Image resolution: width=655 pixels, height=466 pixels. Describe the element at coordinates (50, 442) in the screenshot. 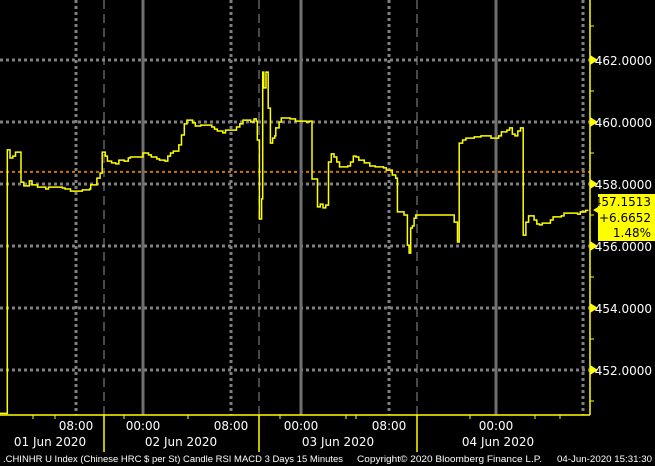

I see `x-date-label: 01 Jun 2020` at that location.